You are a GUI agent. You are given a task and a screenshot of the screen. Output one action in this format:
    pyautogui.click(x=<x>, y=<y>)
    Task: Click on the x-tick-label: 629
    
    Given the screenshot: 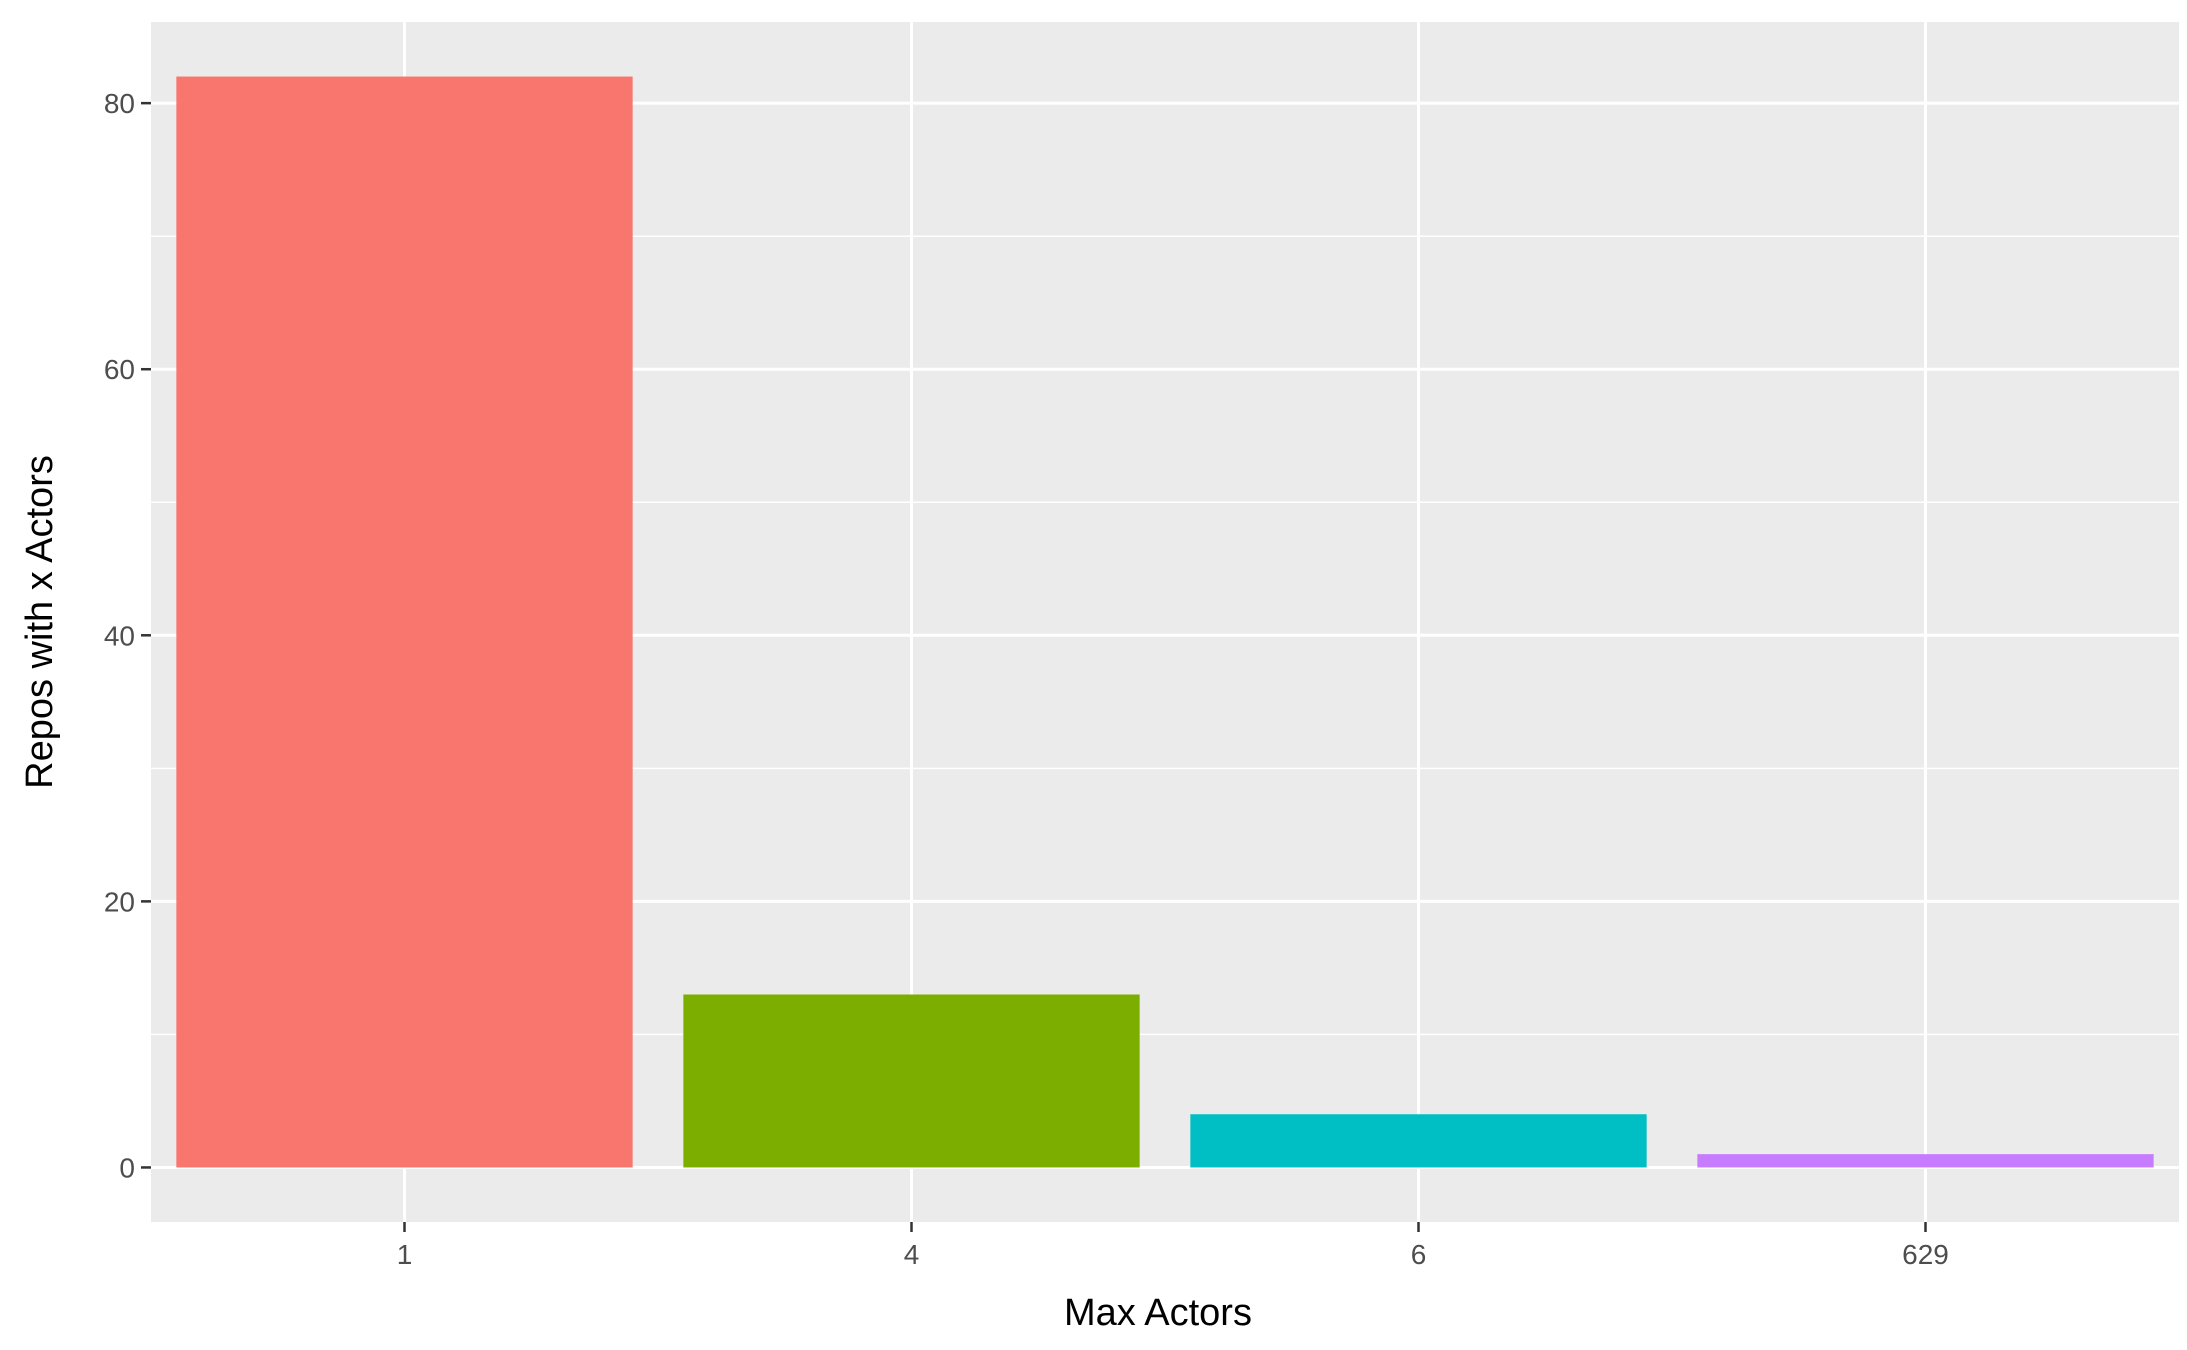 What is the action you would take?
    pyautogui.click(x=1925, y=1254)
    